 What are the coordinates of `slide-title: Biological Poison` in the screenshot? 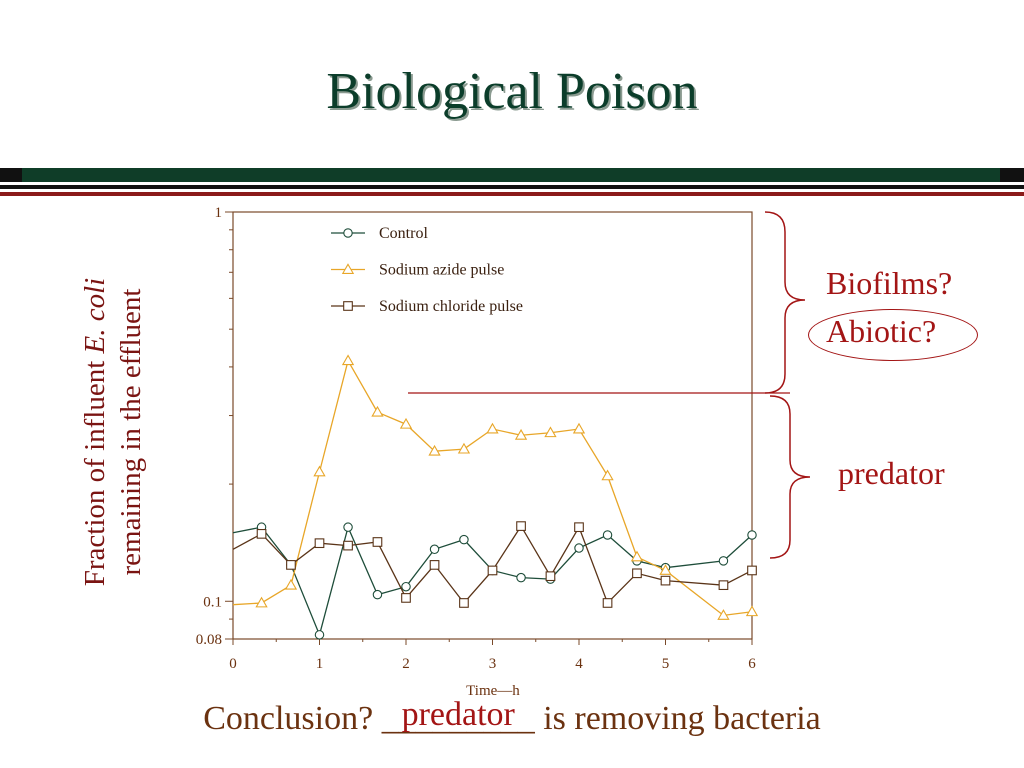 It's located at (512, 91).